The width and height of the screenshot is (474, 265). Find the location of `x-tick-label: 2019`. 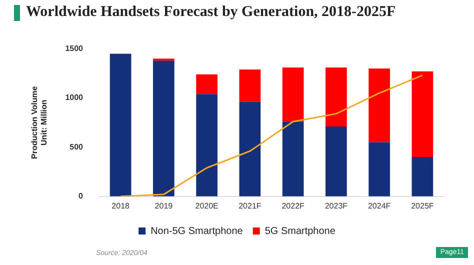

x-tick-label: 2019 is located at coordinates (164, 205).